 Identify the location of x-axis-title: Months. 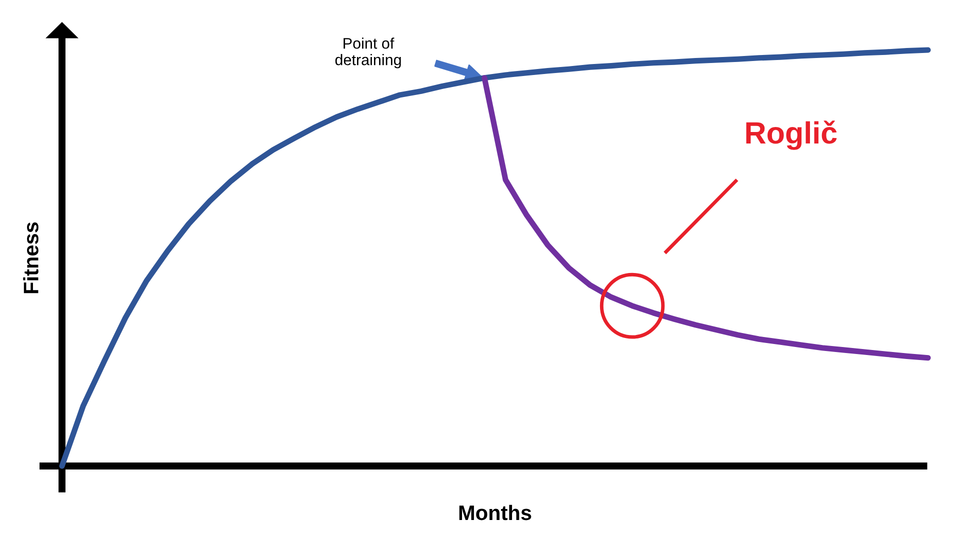
(495, 512).